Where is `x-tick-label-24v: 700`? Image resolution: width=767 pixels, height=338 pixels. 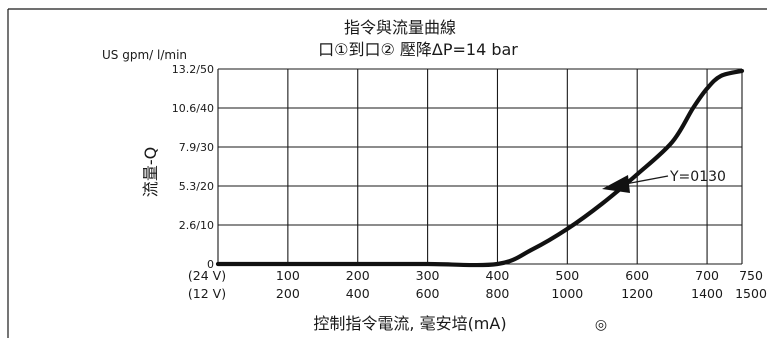 x-tick-label-24v: 700 is located at coordinates (707, 275).